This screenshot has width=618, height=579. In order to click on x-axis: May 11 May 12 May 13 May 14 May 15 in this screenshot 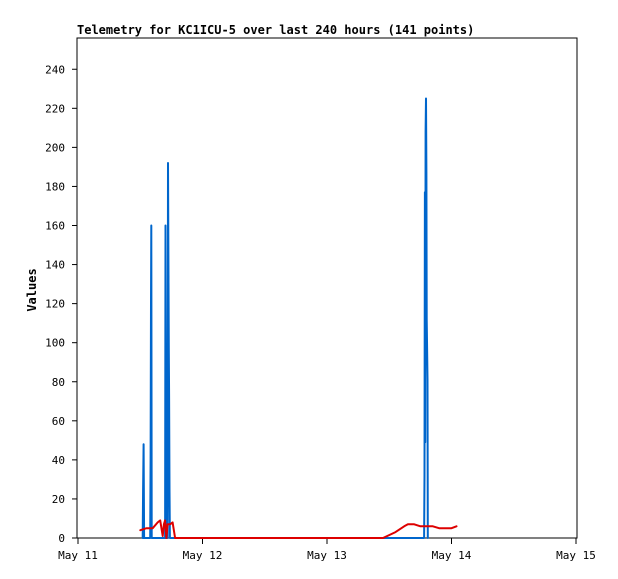, I will do `click(327, 550)`.